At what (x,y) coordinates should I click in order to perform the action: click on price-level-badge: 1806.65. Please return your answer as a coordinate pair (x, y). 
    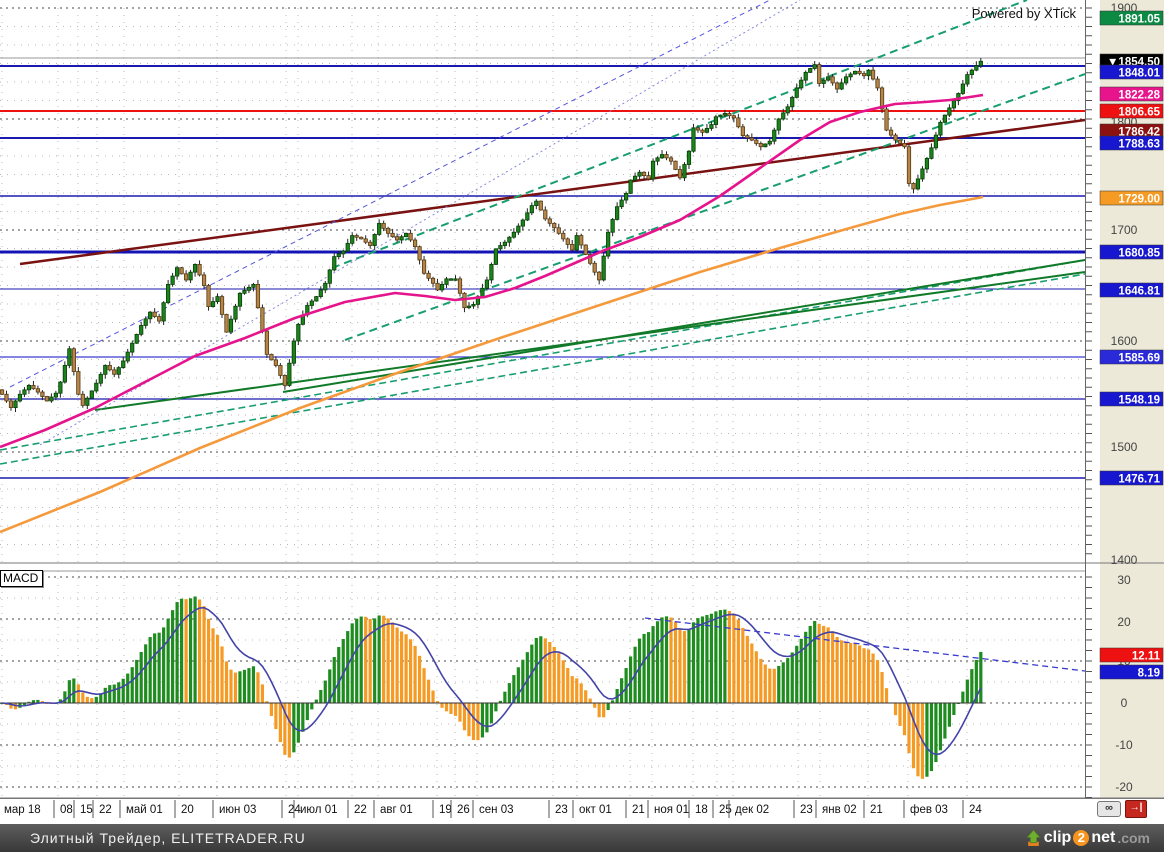
    Looking at the image, I should click on (1131, 111).